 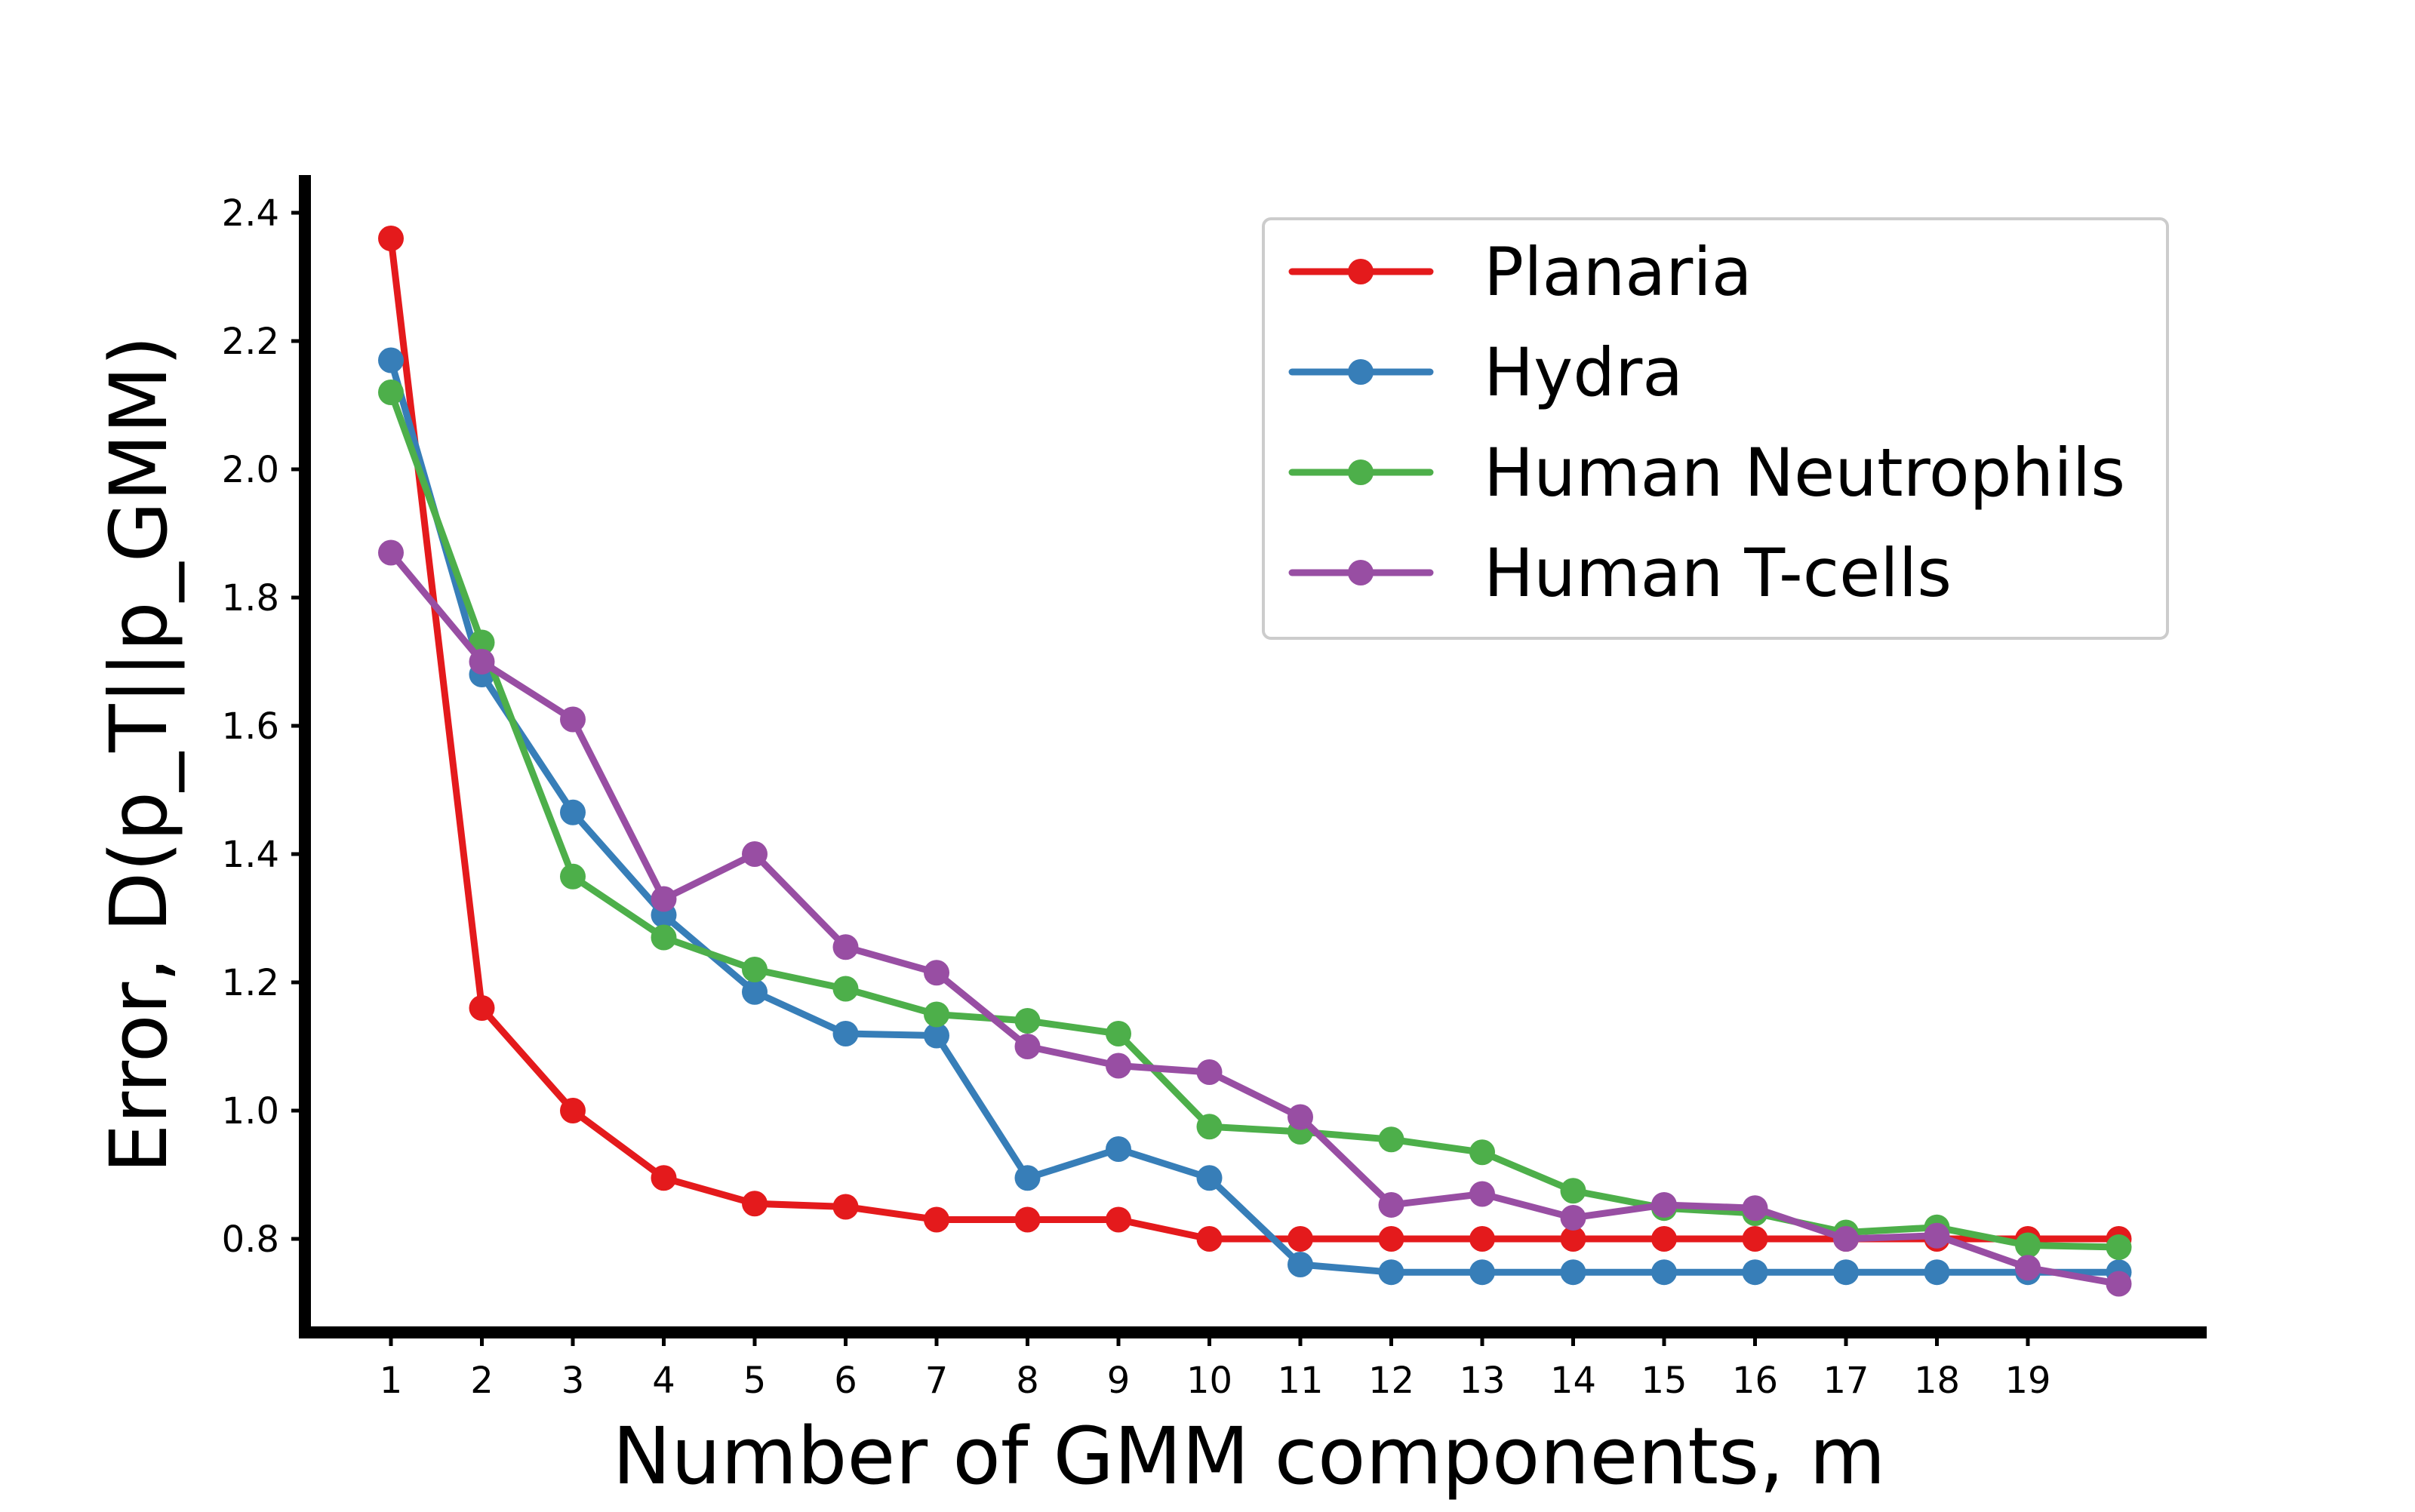 What do you see at coordinates (250, 726) in the screenshot?
I see `y-tick-label: 1.6` at bounding box center [250, 726].